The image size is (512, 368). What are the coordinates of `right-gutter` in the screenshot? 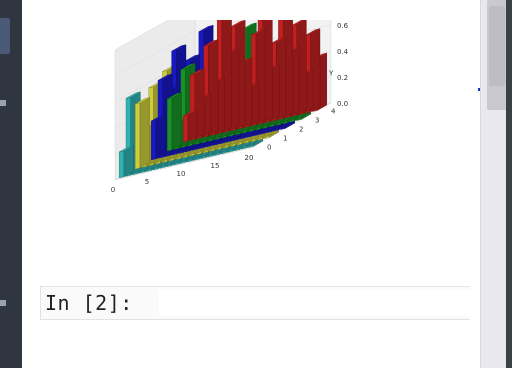 It's located at (475, 184).